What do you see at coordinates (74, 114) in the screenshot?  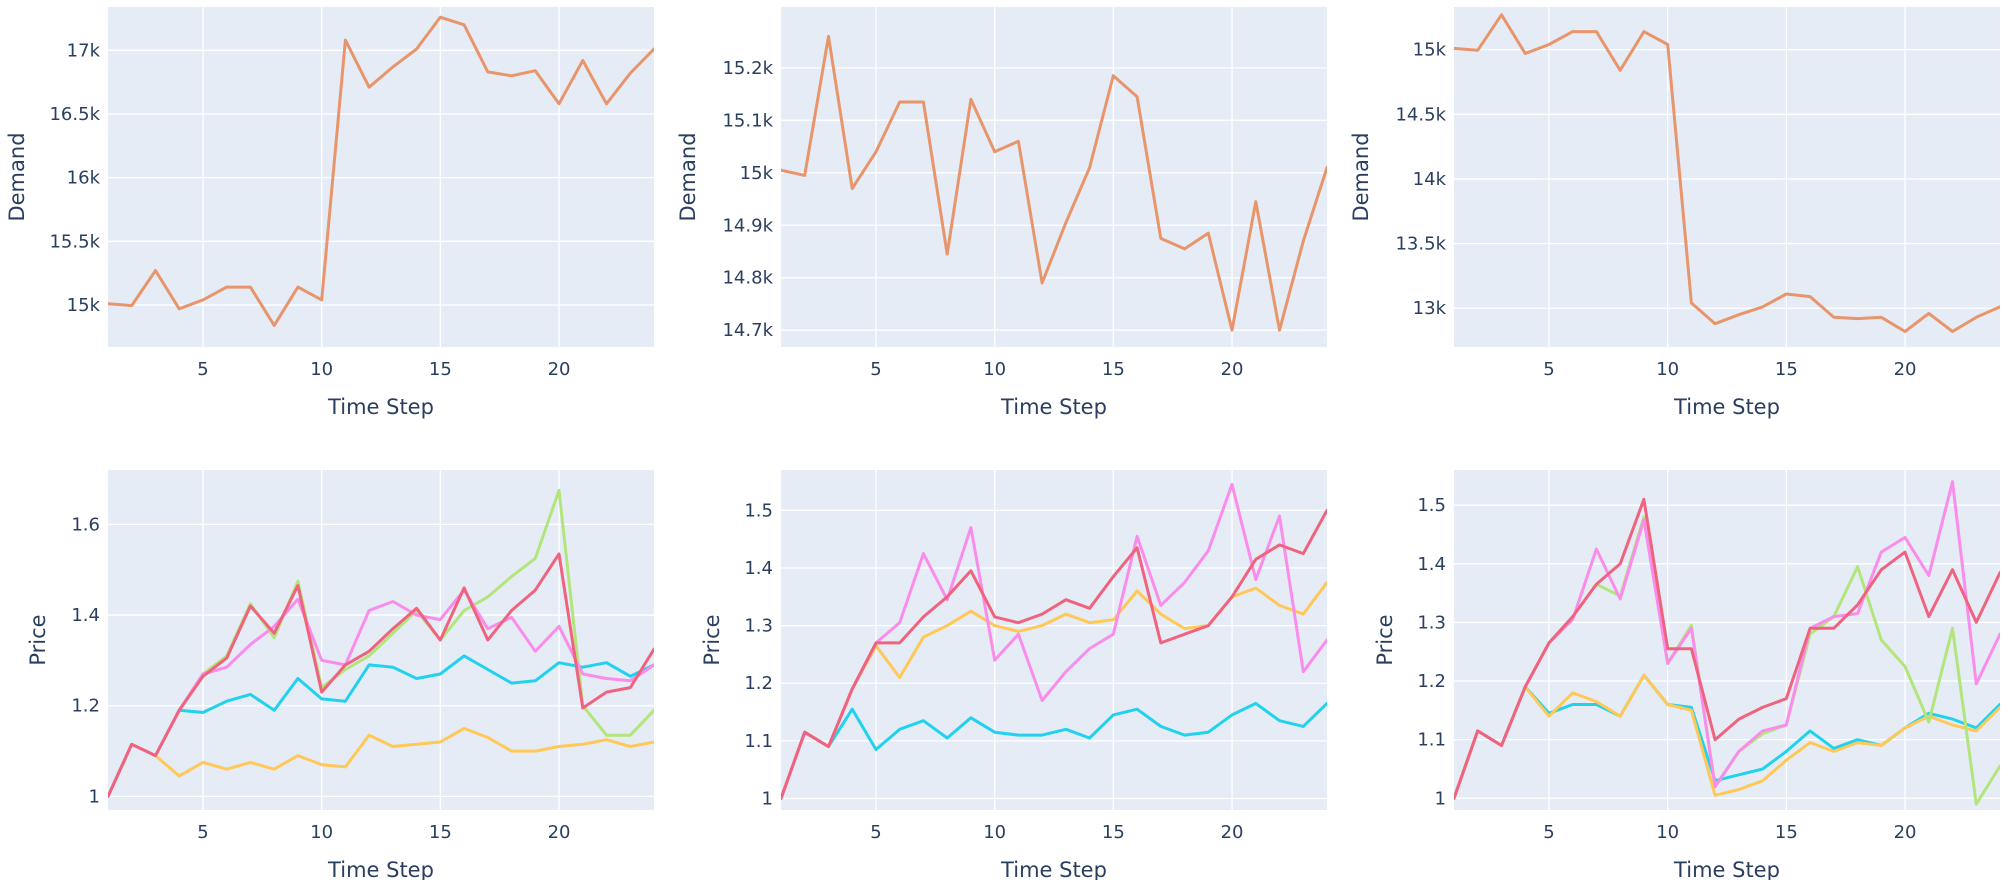 I see `y-tick-label: 16.5k` at bounding box center [74, 114].